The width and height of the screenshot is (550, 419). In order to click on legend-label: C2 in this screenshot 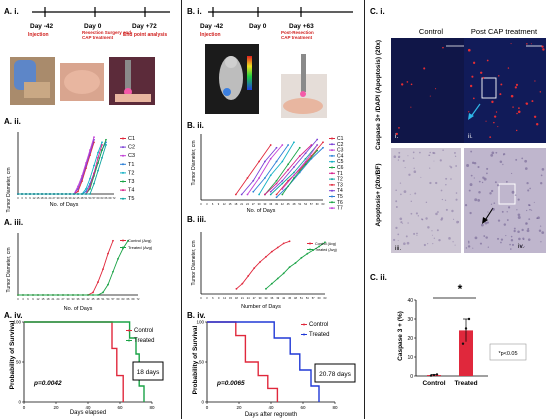, I will do `click(131, 148)`.